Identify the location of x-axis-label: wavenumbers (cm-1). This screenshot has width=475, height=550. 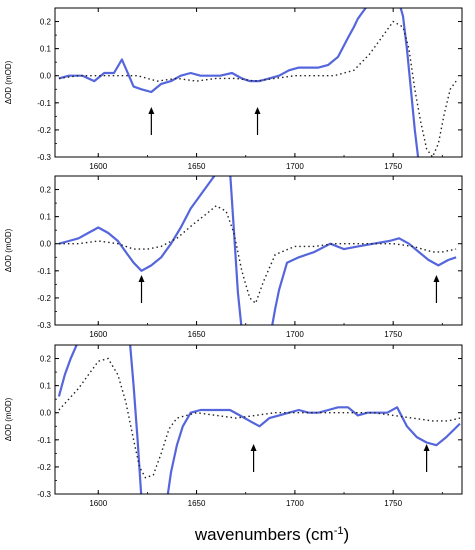
(271, 534).